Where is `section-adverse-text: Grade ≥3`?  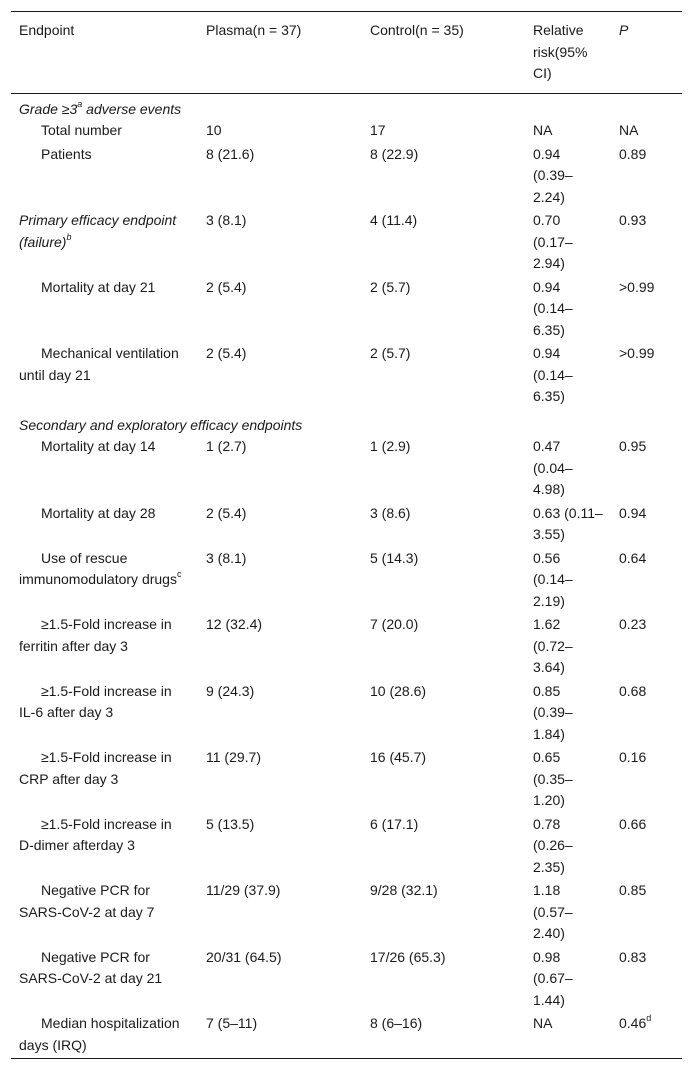 section-adverse-text: Grade ≥3 is located at coordinates (48, 108).